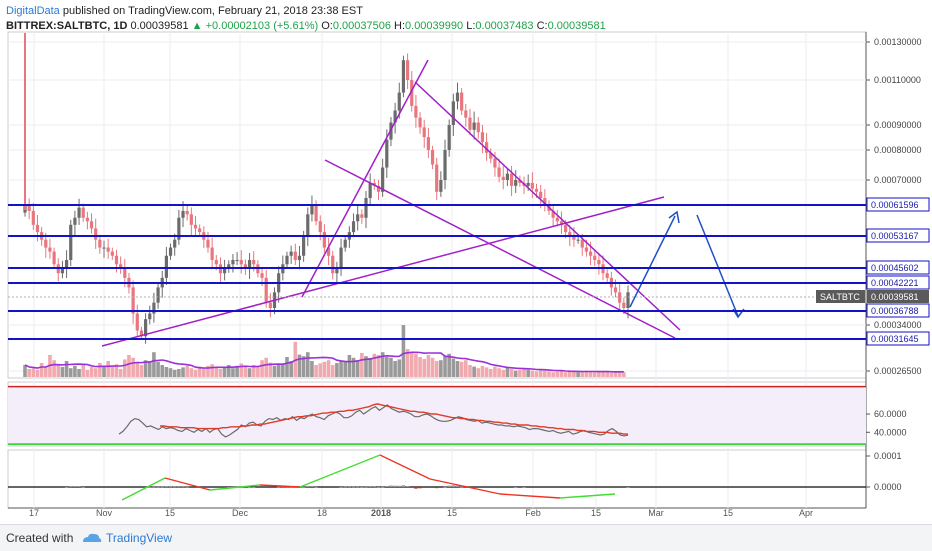  What do you see at coordinates (652, 261) in the screenshot?
I see `projection-arrow-up` at bounding box center [652, 261].